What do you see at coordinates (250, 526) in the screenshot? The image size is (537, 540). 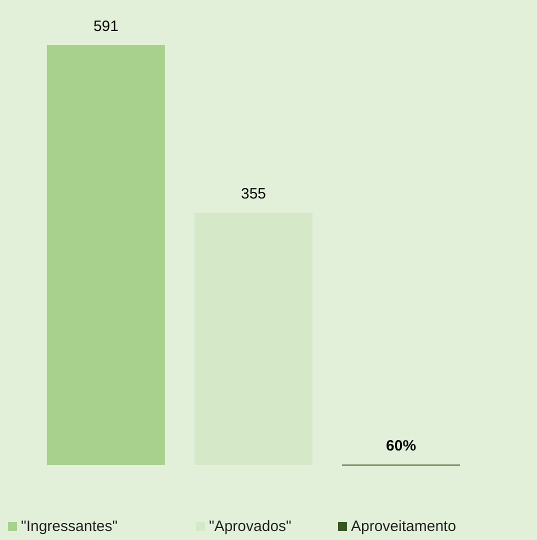 I see `legend-label: "Aprovados"` at bounding box center [250, 526].